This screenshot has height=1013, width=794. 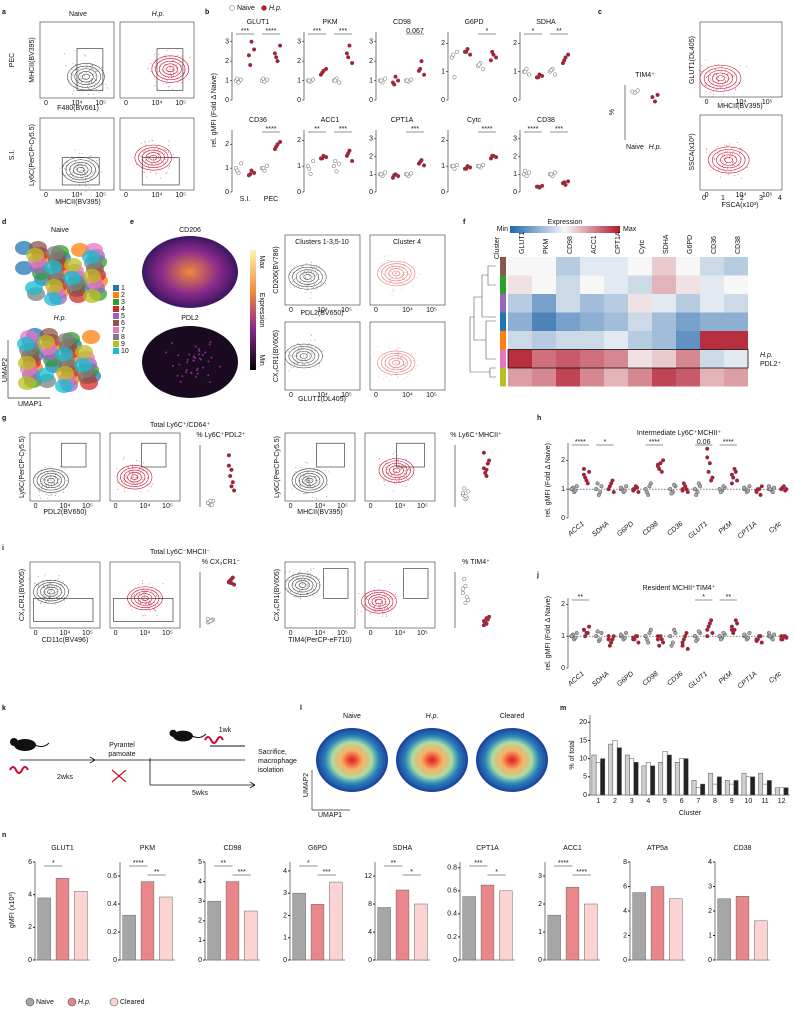 I want to click on y-tick-label: 1, so click(x=200, y=940).